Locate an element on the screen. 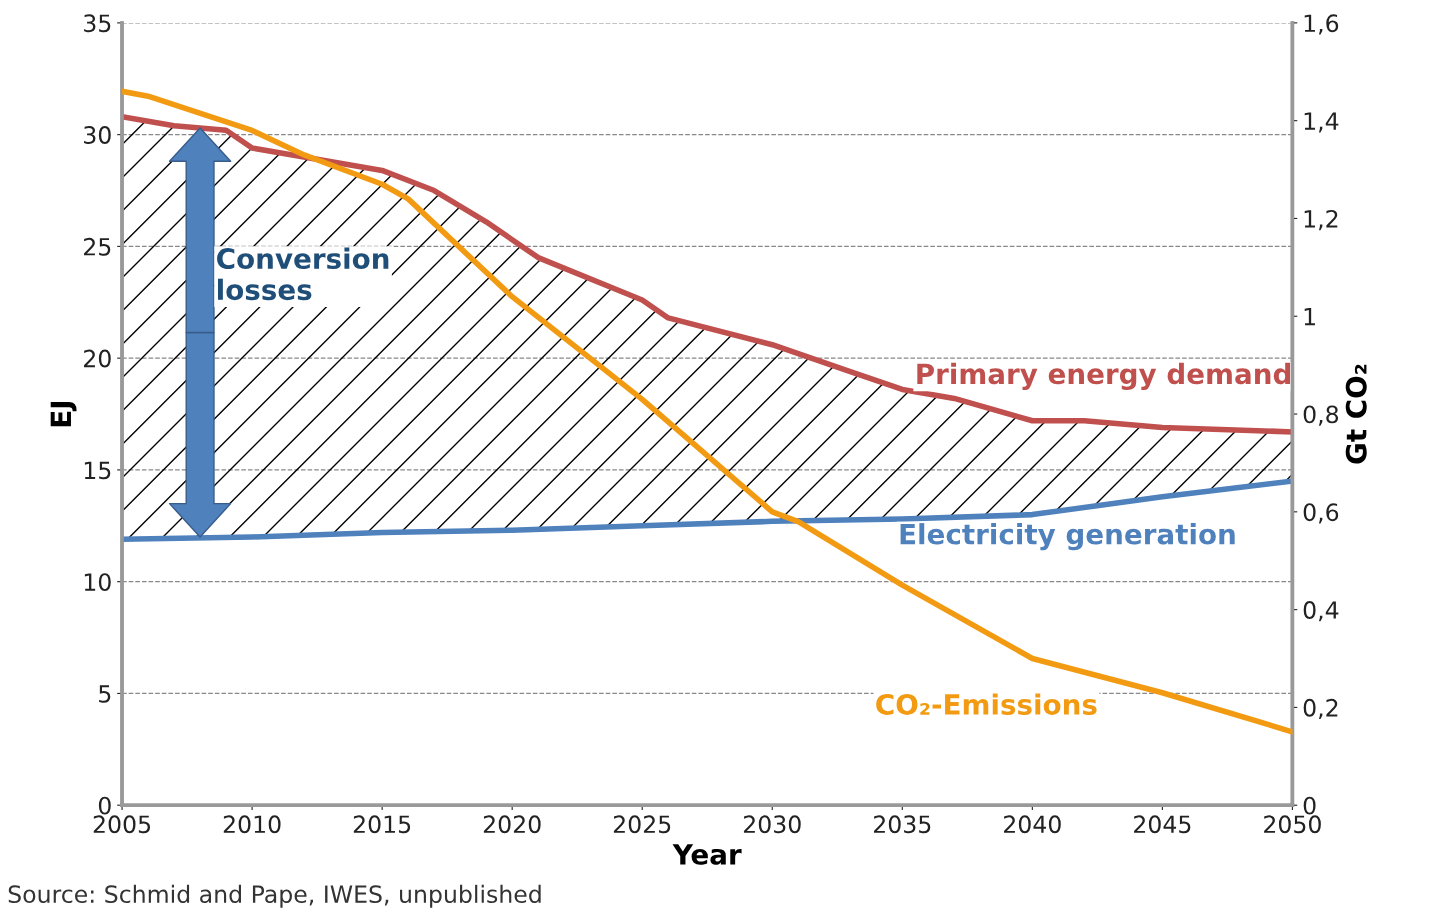  x-tick-label: 2020 is located at coordinates (512, 824).